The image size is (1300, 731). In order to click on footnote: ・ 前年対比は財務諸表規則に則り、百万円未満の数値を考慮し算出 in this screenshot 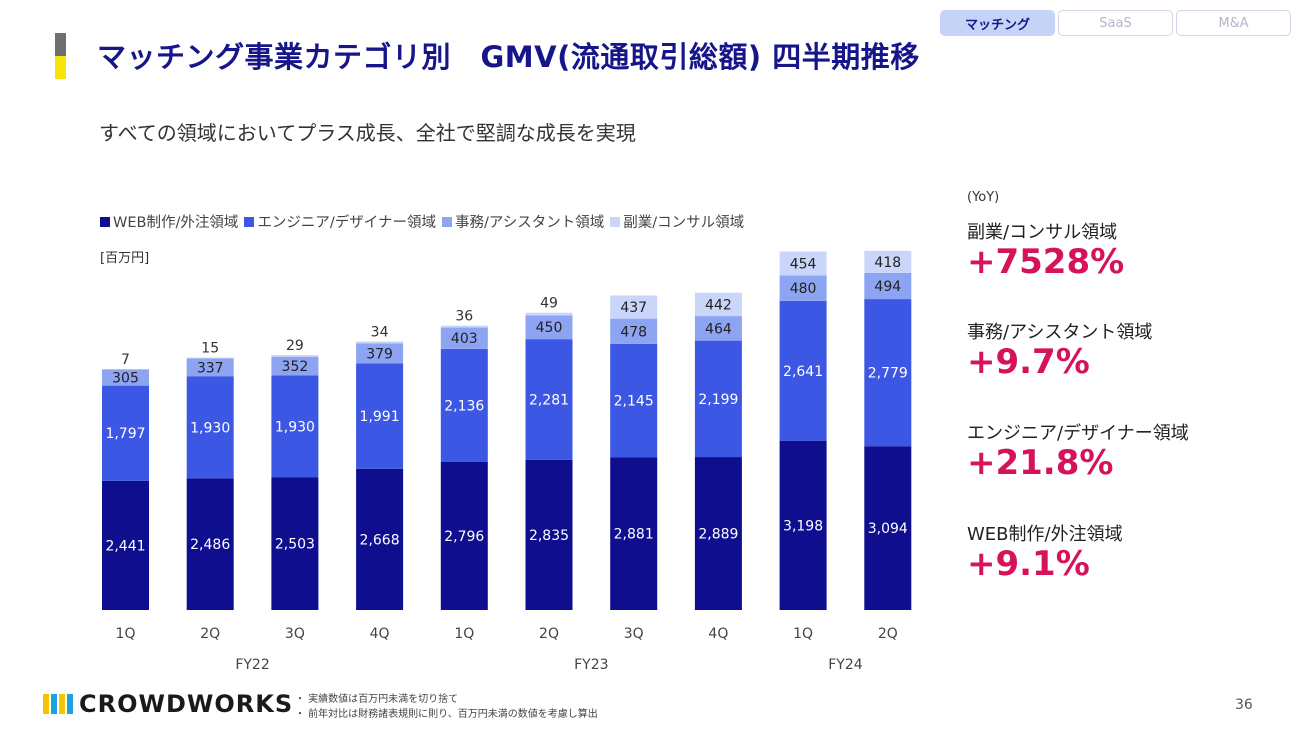, I will do `click(446, 714)`.